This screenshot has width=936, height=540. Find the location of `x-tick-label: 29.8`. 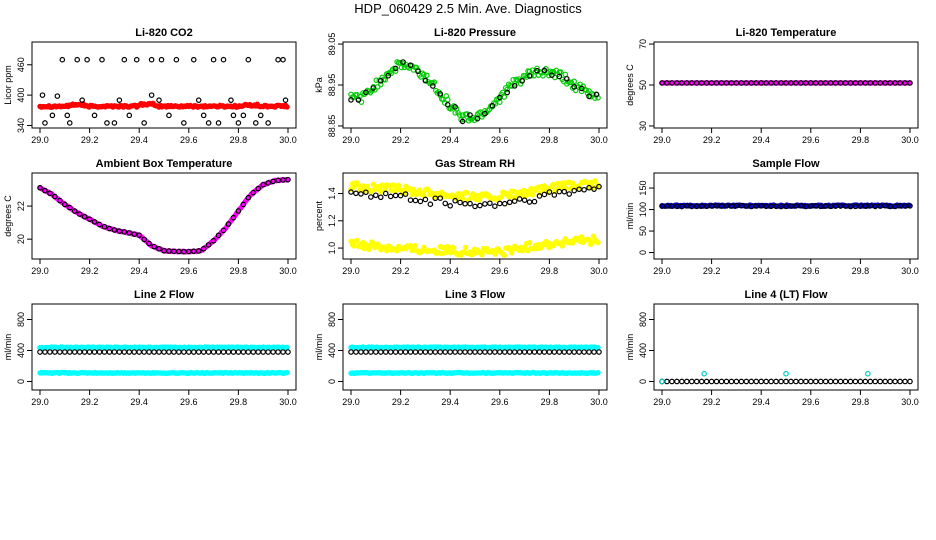

x-tick-label: 29.8 is located at coordinates (861, 271).